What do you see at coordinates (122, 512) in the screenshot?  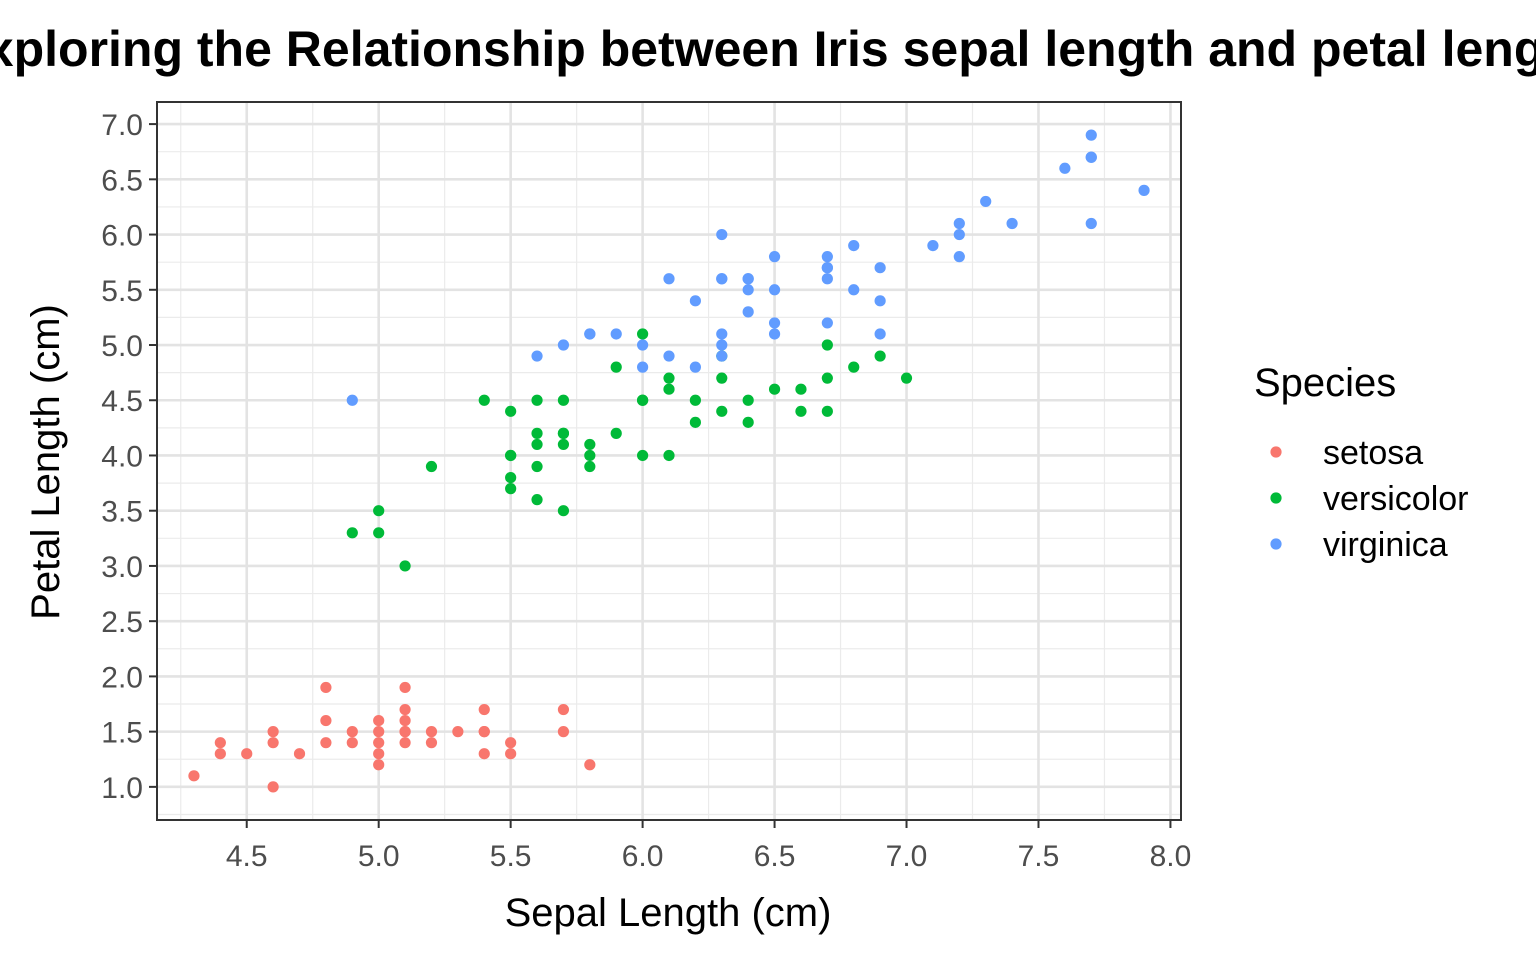 I see `y-tick-label: 3.5` at bounding box center [122, 512].